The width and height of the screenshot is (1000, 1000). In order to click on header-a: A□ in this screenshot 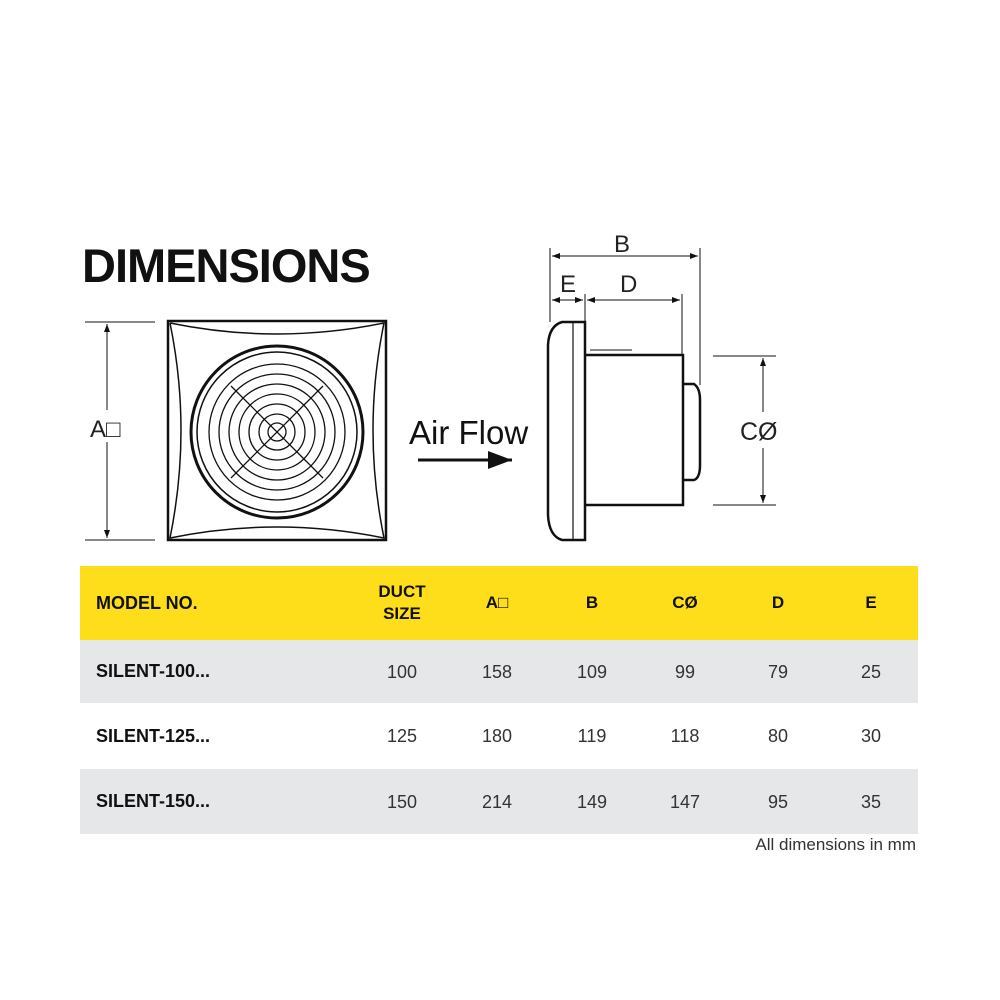, I will do `click(497, 602)`.